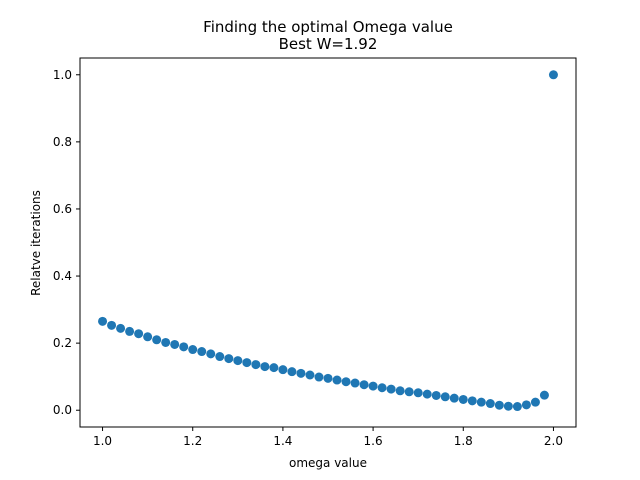 This screenshot has height=480, width=640. Describe the element at coordinates (328, 437) in the screenshot. I see `x-axis-ticks: 1.0 1.2 1.4 1.6 1.8 2.0` at that location.